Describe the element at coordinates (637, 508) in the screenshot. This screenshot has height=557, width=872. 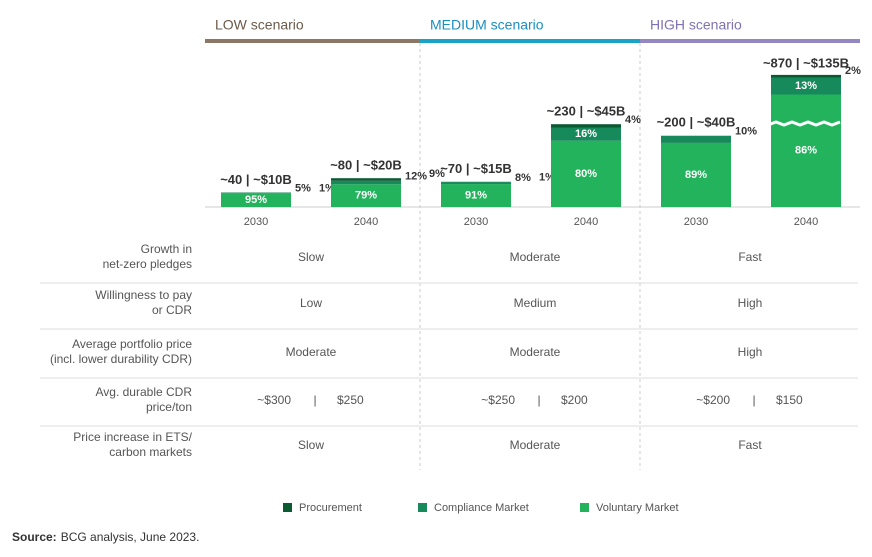
I see `legend-label: Voluntary Market` at that location.